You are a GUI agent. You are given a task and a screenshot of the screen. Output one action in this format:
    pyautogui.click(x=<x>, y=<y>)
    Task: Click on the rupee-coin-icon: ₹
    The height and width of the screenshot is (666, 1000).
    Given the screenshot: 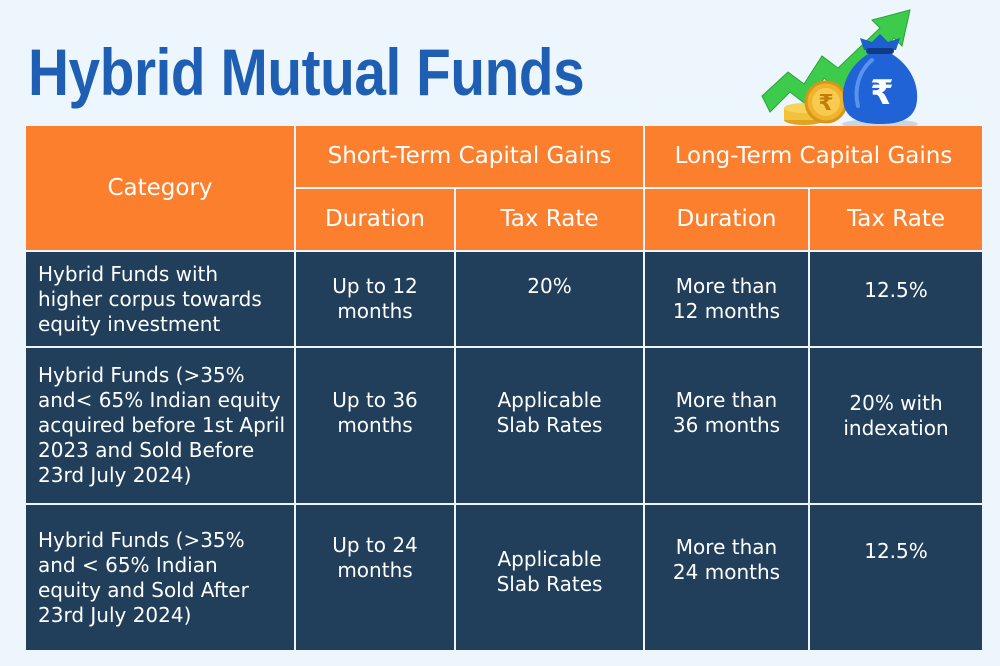 What is the action you would take?
    pyautogui.click(x=826, y=102)
    